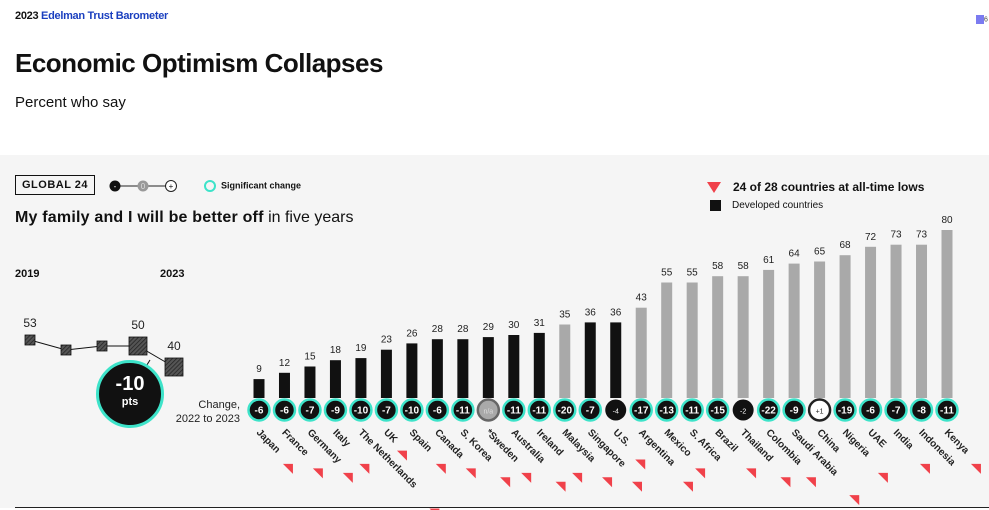 Image resolution: width=989 pixels, height=510 pixels. I want to click on change-value: -2, so click(743, 412).